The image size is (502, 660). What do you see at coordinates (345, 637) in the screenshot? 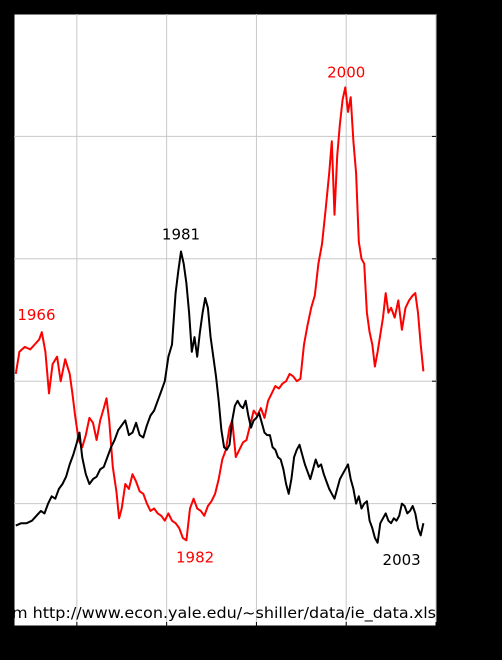
I see `x-tick-label: 2000` at bounding box center [345, 637].